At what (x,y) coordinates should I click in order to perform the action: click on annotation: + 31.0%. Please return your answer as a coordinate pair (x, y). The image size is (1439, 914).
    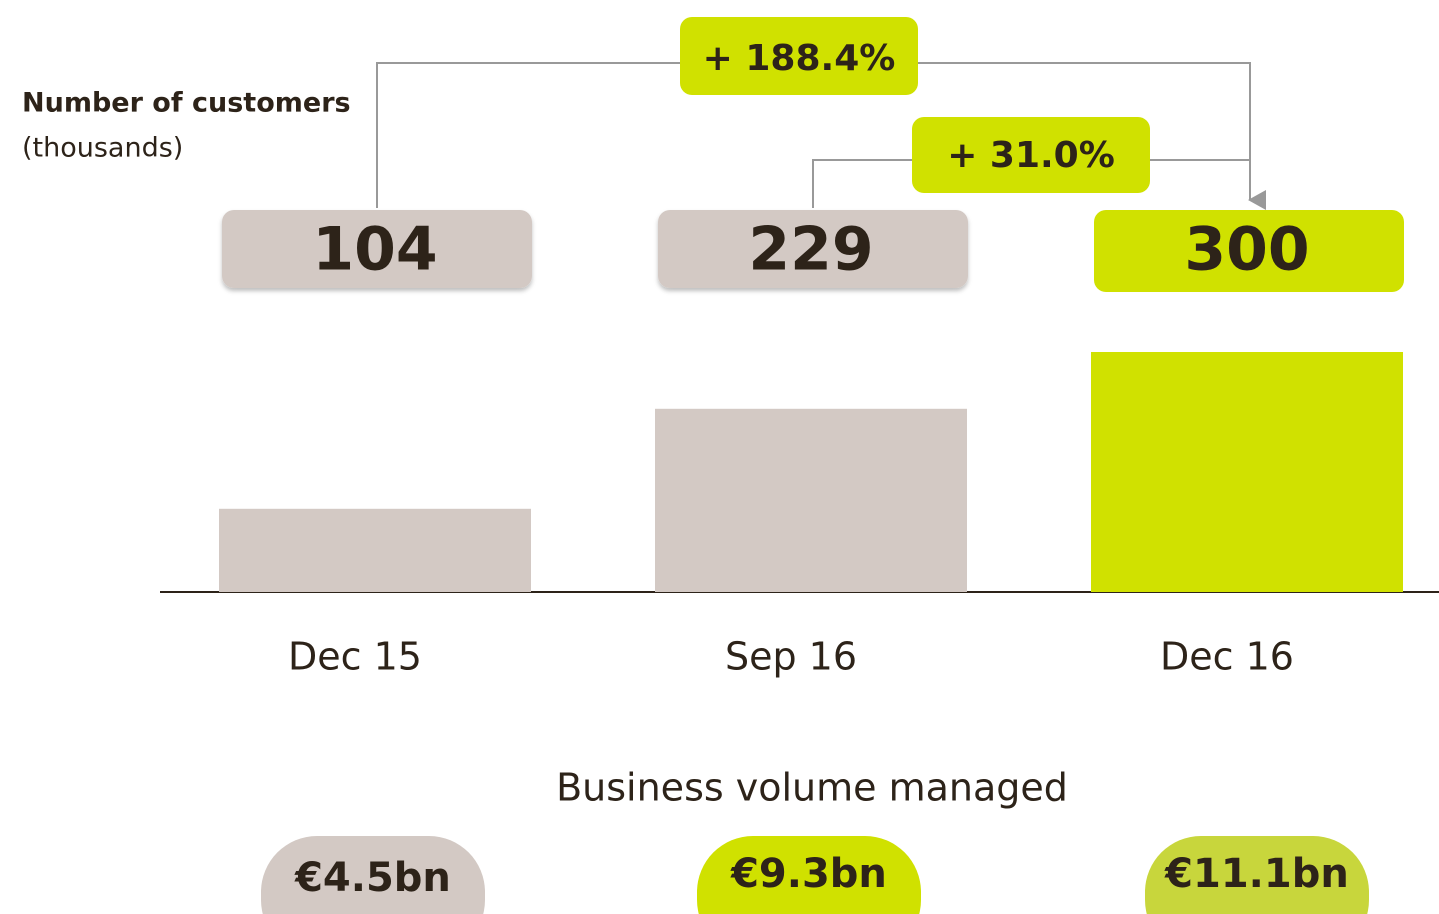
    Looking at the image, I should click on (1031, 155).